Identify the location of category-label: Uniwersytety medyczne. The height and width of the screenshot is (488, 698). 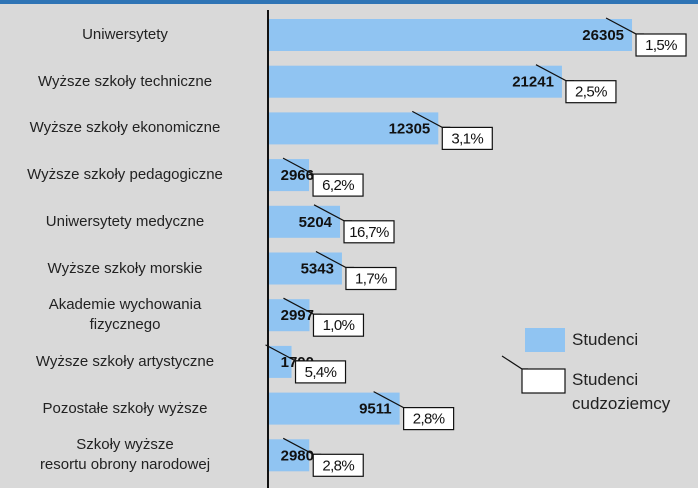
(125, 221).